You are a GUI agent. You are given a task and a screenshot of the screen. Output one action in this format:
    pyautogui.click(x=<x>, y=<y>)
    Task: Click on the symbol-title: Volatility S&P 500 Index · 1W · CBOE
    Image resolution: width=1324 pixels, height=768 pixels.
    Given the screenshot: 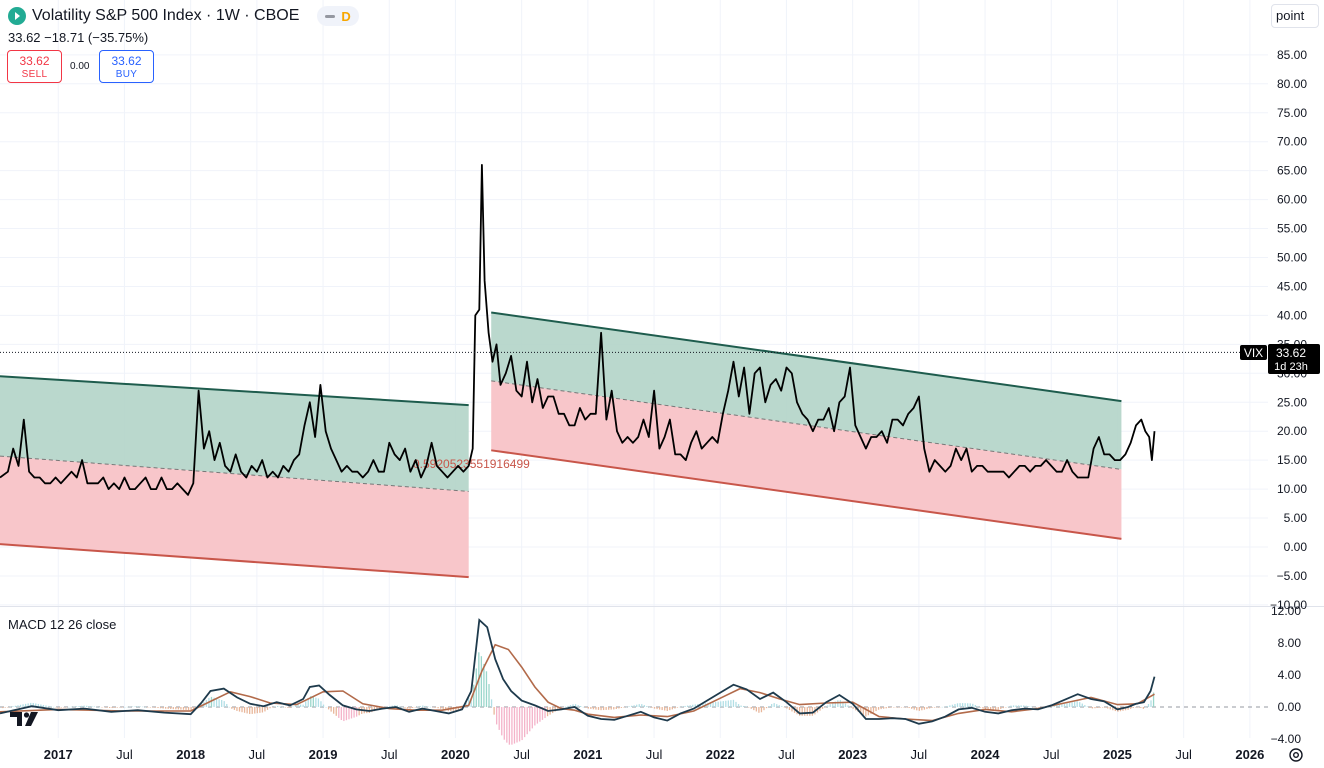 What is the action you would take?
    pyautogui.click(x=166, y=15)
    